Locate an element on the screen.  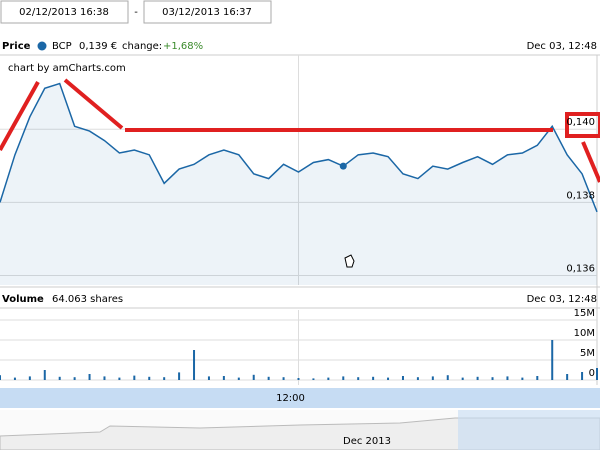
y-tick-label: 0 is located at coordinates (592, 373).